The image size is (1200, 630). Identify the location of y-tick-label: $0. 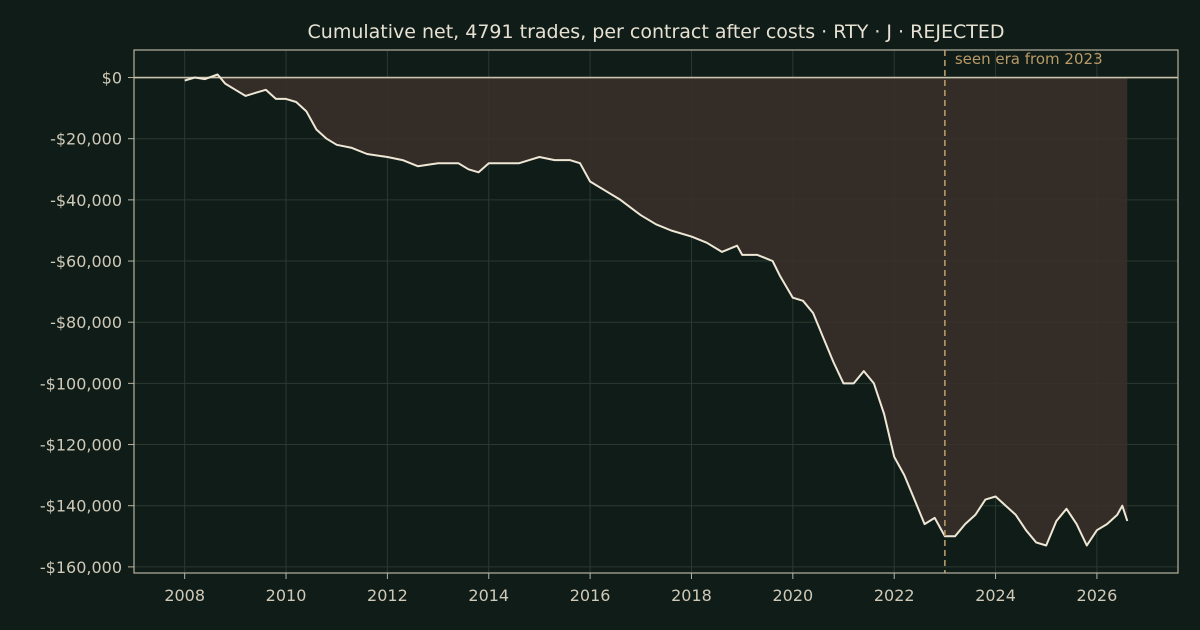
(112, 78).